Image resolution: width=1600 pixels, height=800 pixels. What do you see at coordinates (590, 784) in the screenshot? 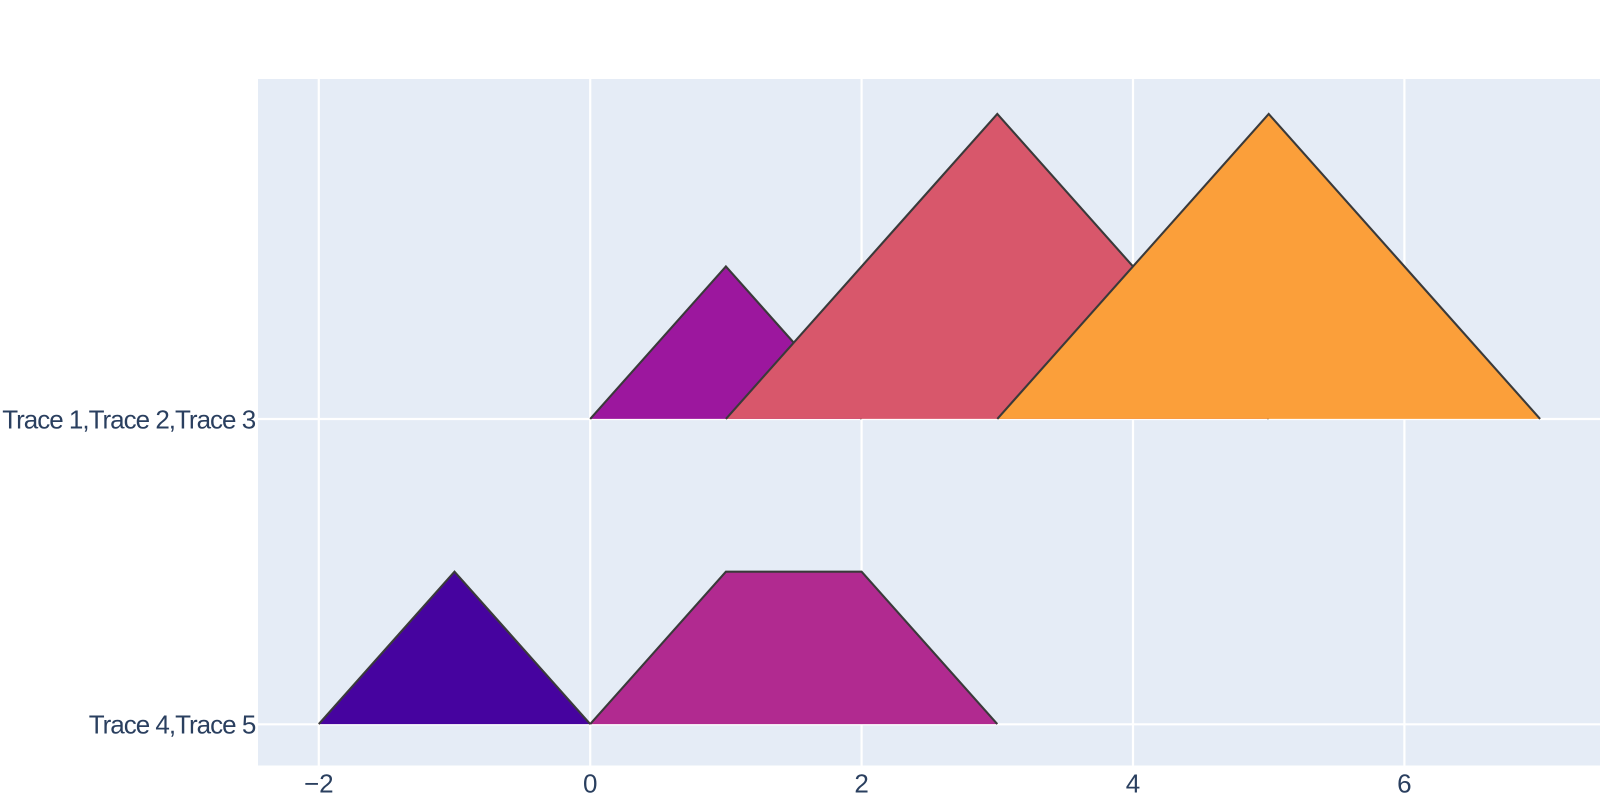
I see `svg-text: 0` at bounding box center [590, 784].